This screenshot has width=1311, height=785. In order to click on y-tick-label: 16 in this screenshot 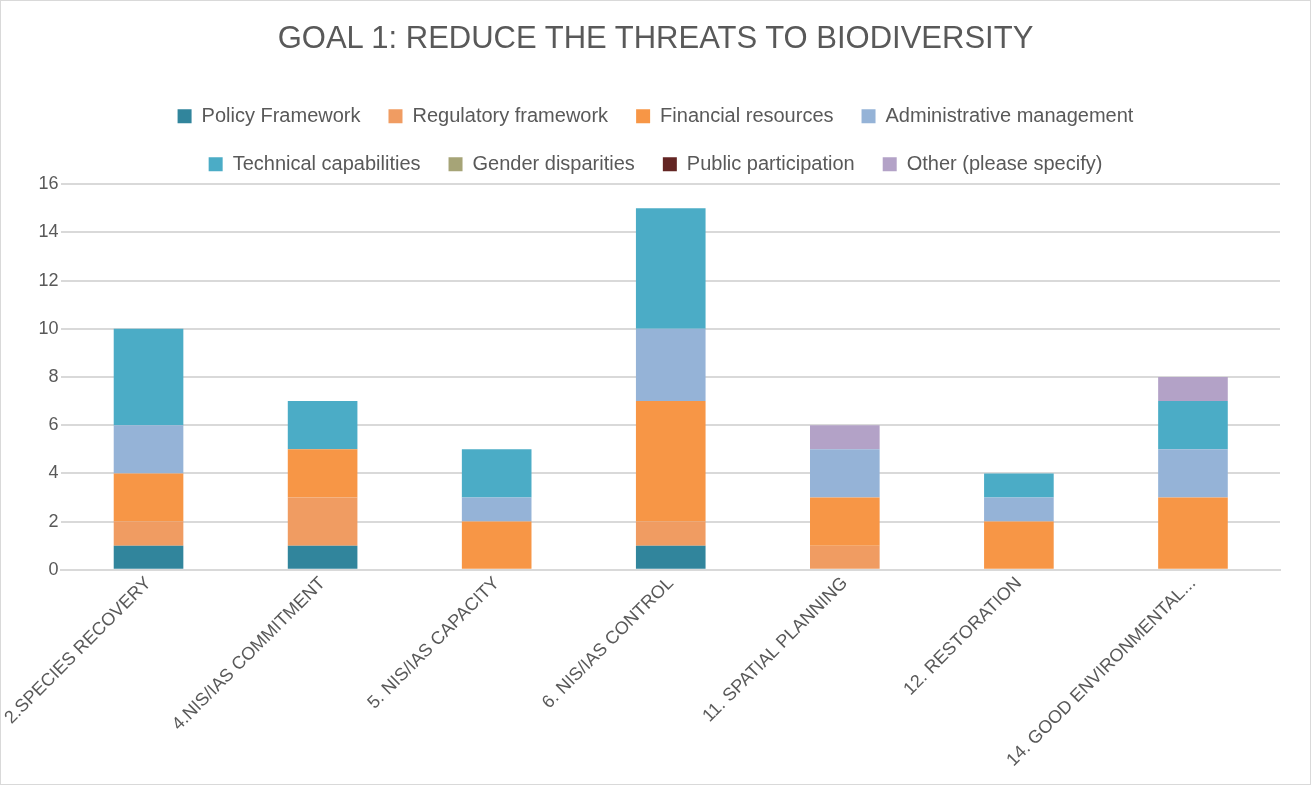, I will do `click(48, 183)`.